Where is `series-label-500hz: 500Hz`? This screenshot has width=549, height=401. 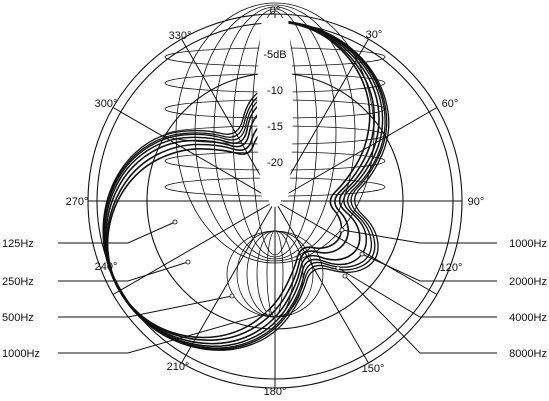
series-label-500hz: 500Hz is located at coordinates (18, 318).